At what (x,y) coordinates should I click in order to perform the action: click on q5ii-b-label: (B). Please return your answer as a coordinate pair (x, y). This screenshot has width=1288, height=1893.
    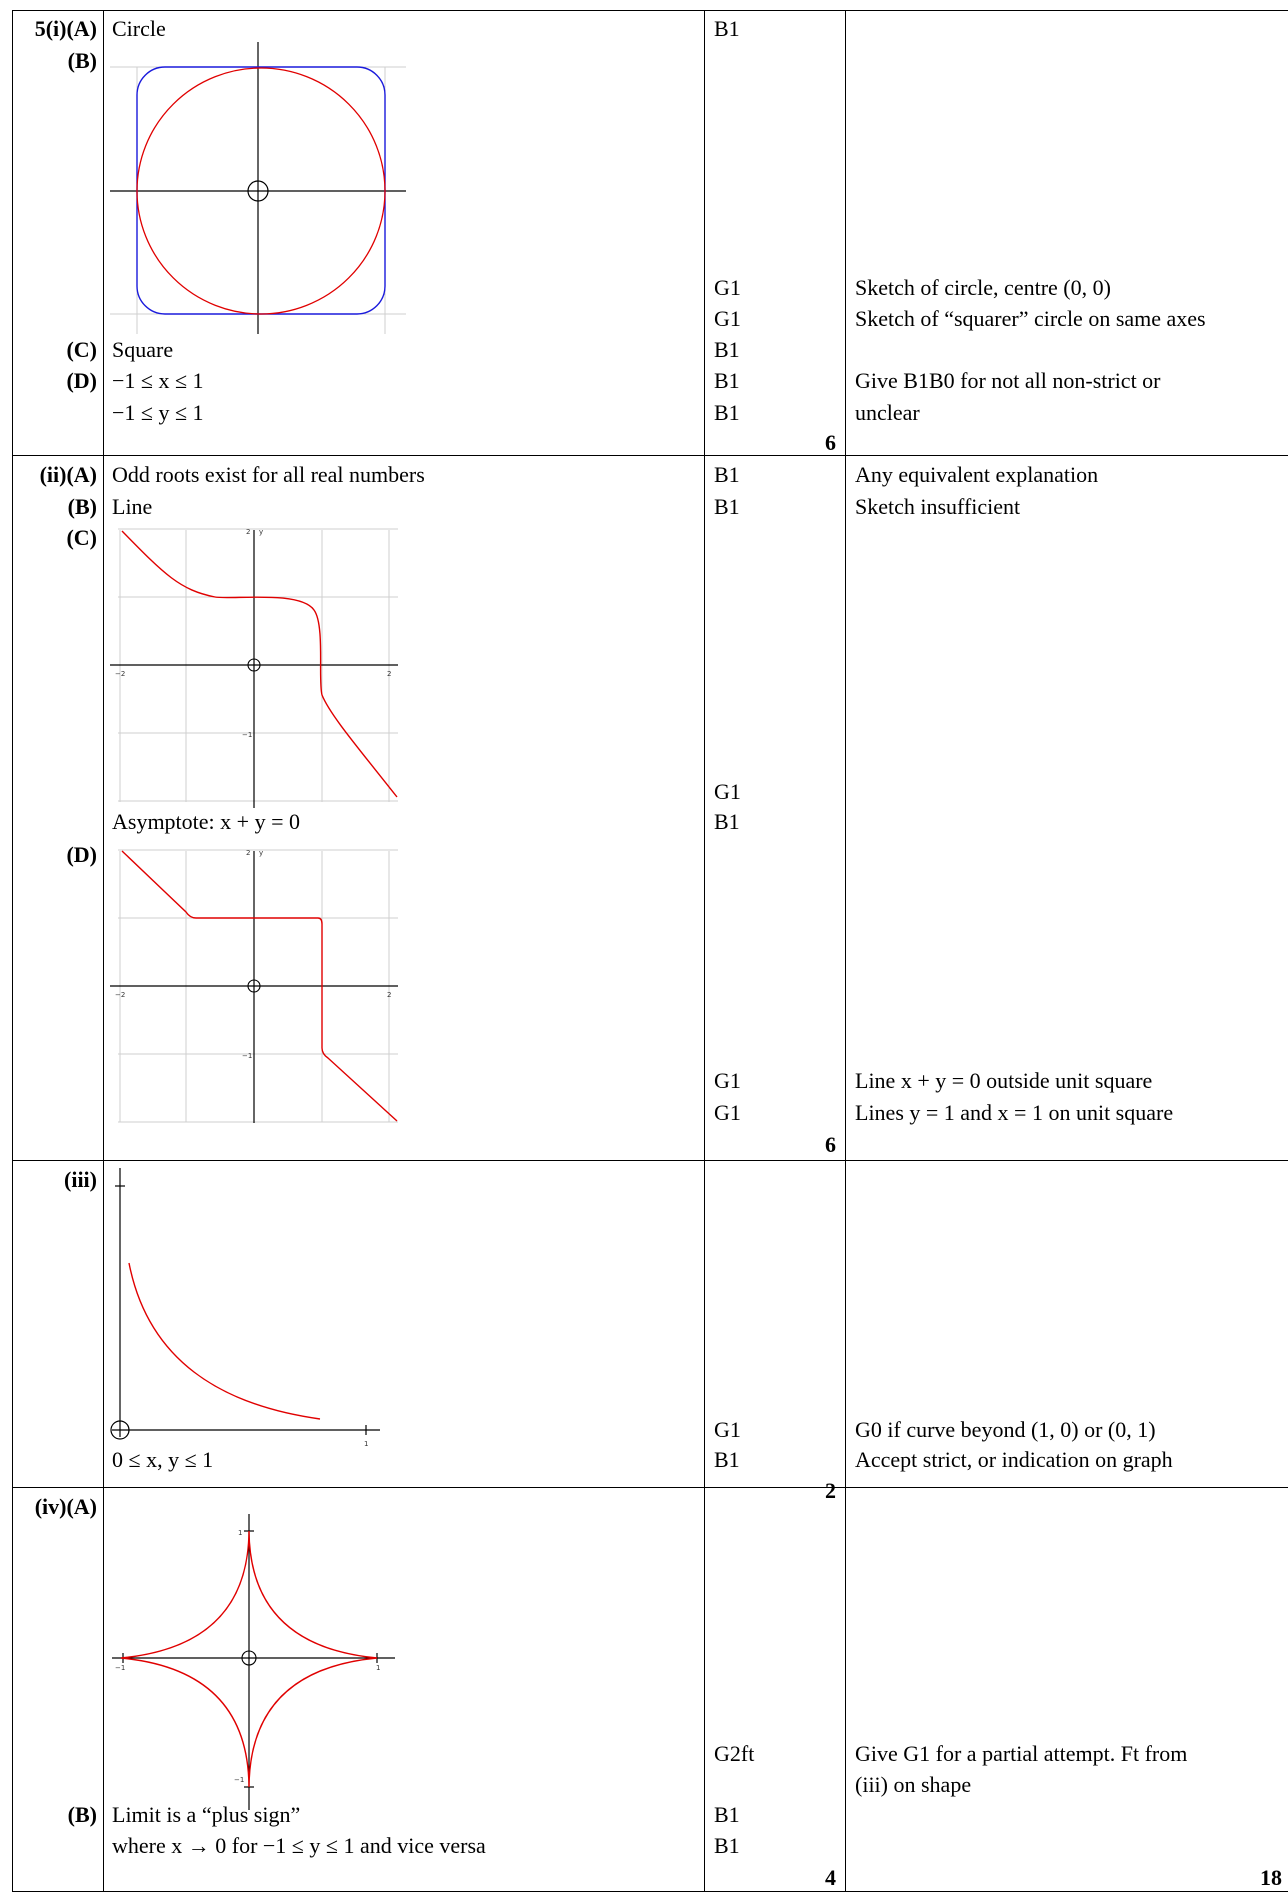
    Looking at the image, I should click on (82, 506).